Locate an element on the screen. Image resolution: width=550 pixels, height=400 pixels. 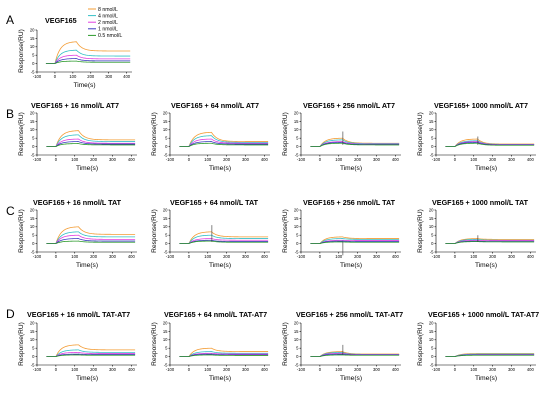
panel-title: VEGF165 + 16 nmol/L TAT is located at coordinates (77, 202).